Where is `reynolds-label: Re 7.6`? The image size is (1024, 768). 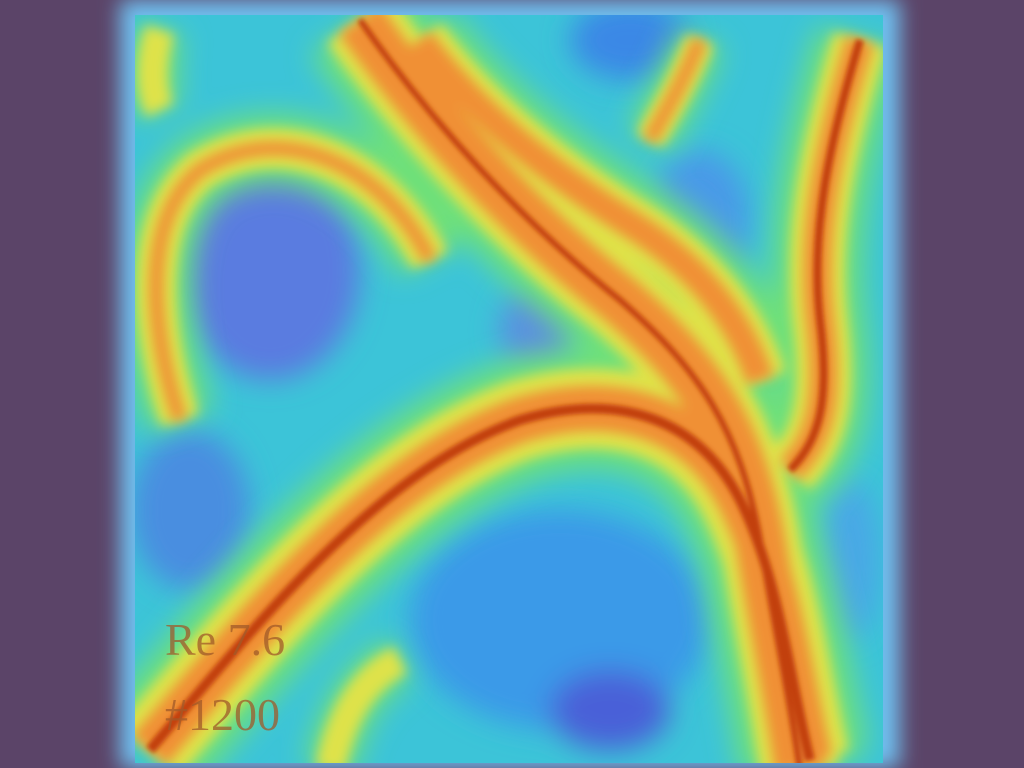
reynolds-label: Re 7.6 is located at coordinates (225, 639).